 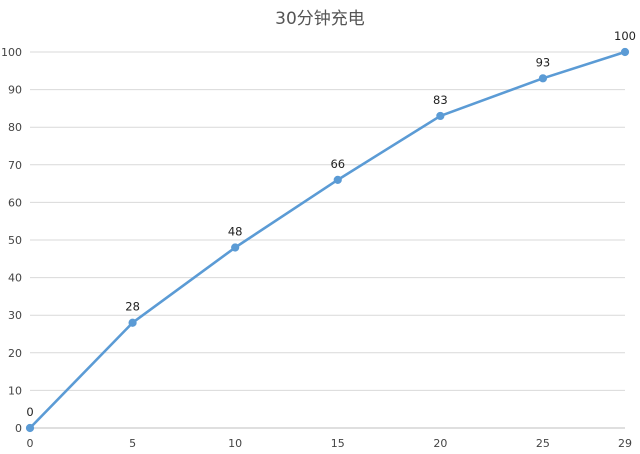 I want to click on x-tick-label-0: 0, so click(x=30, y=443).